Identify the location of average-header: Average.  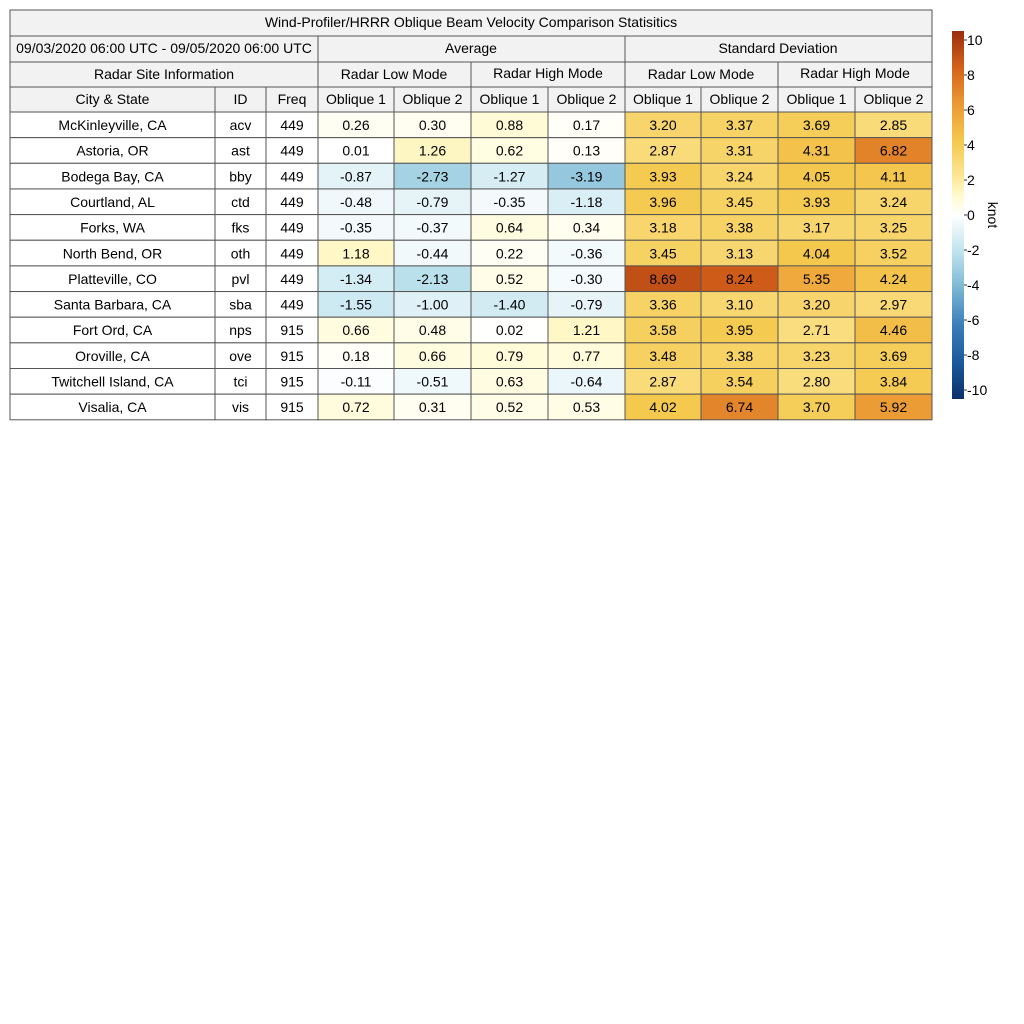
(471, 48).